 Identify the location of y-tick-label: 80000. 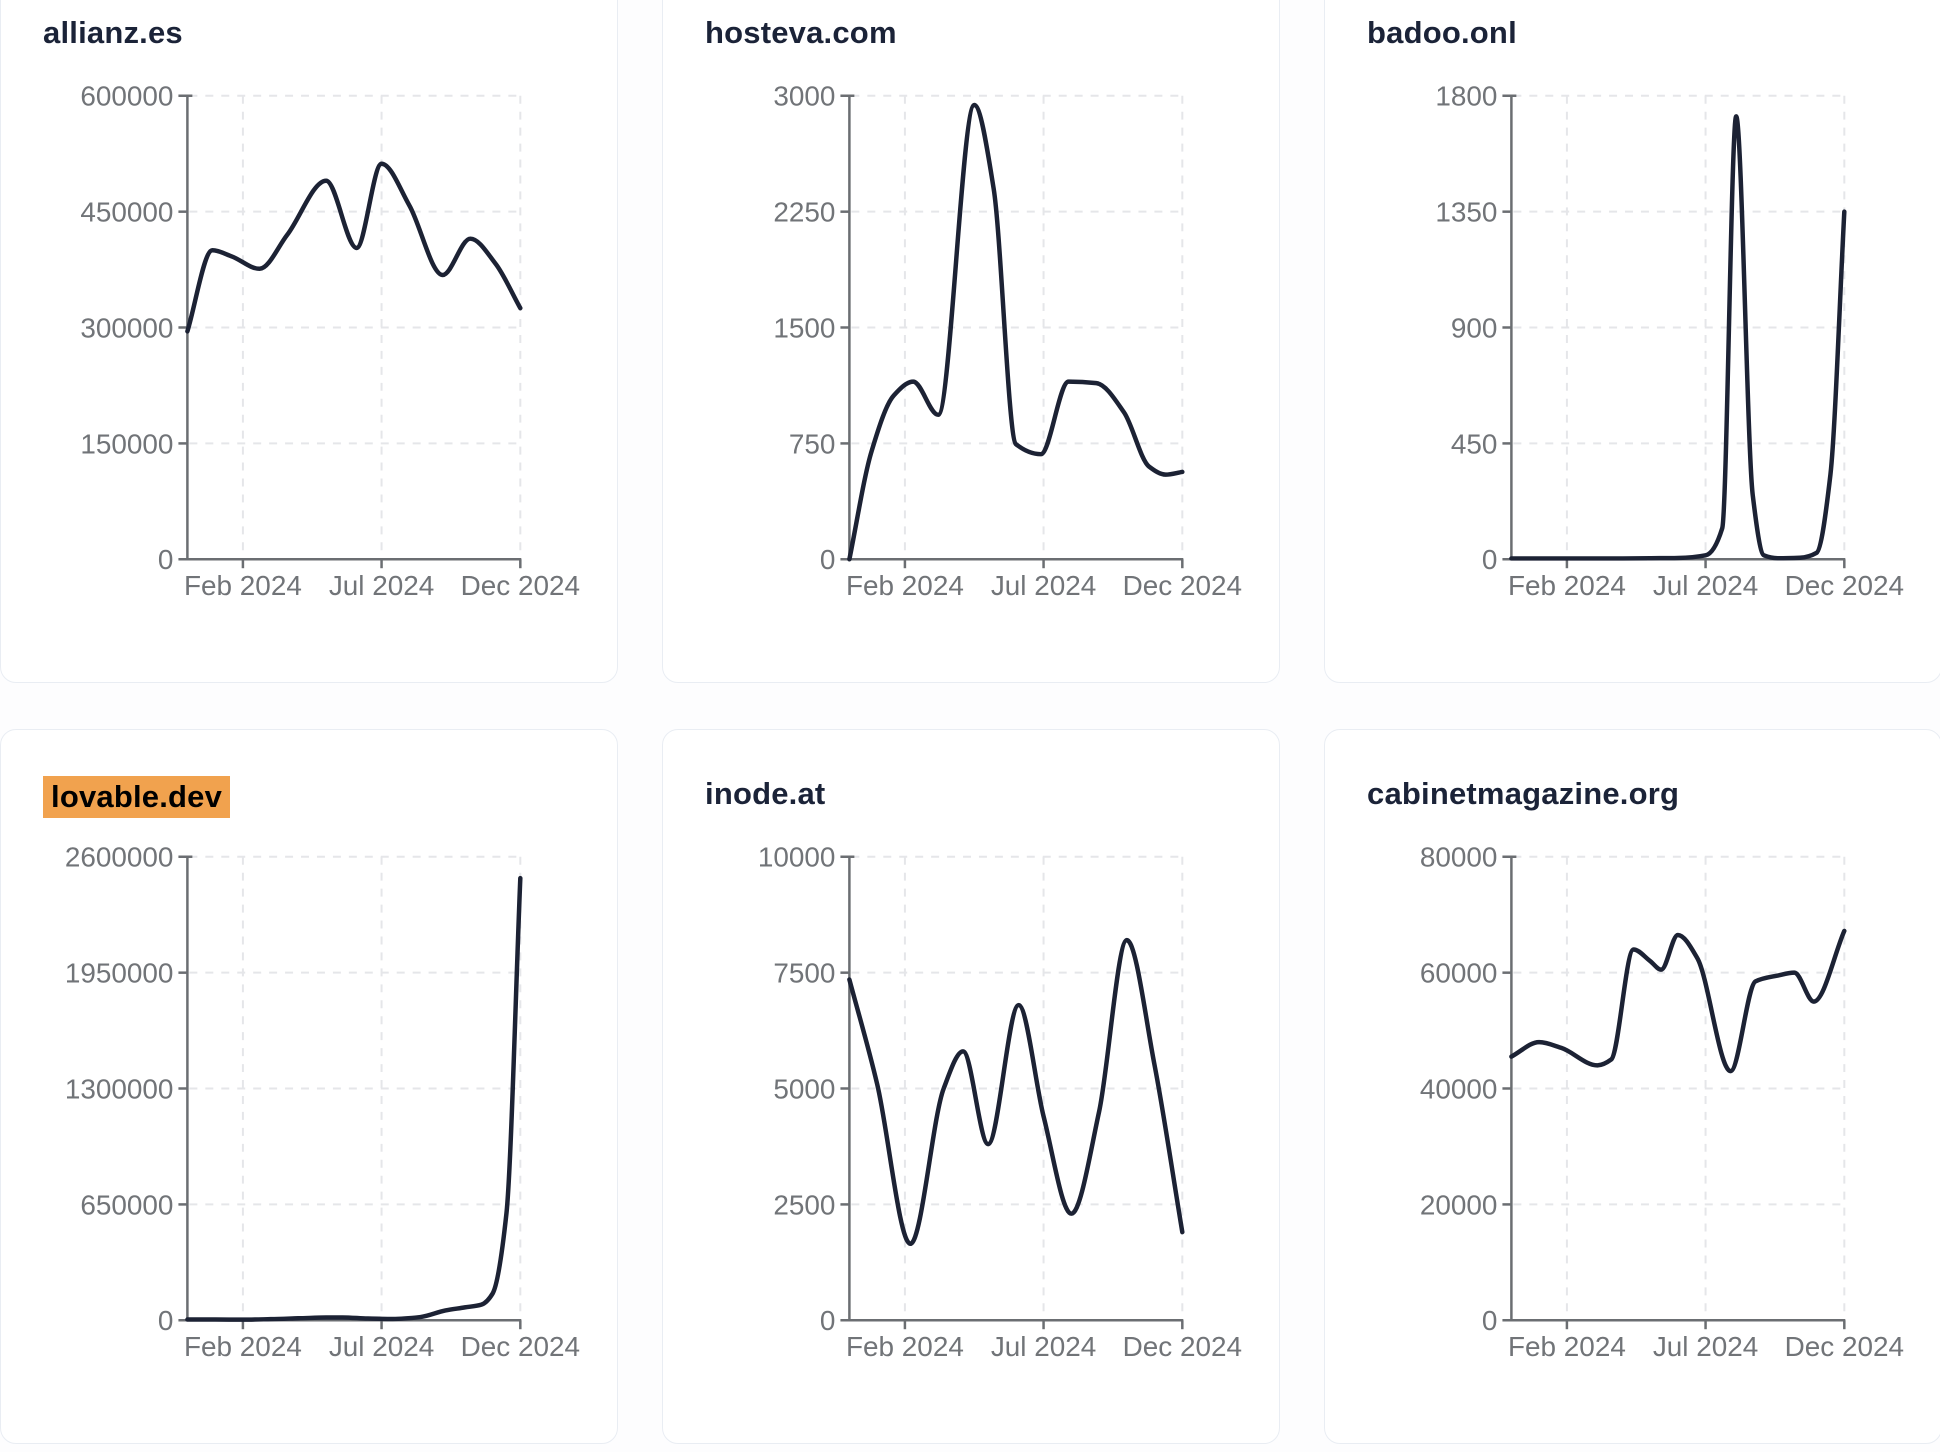
(1459, 857).